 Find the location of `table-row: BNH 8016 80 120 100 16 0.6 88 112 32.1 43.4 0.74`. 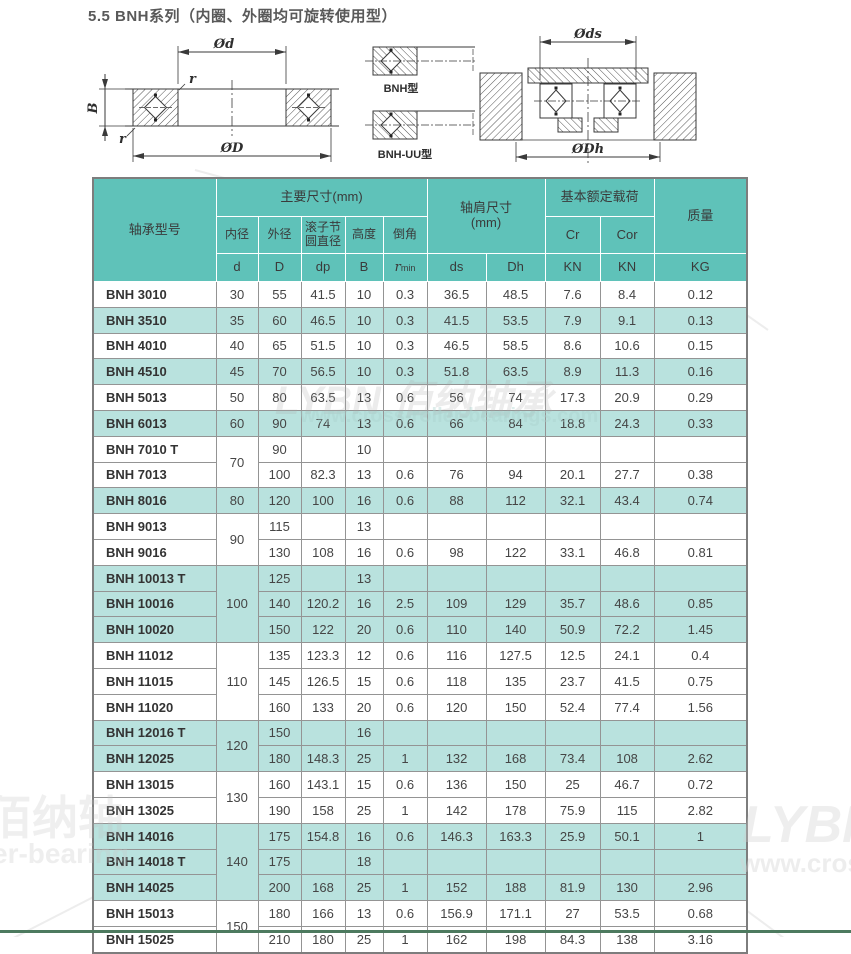

table-row: BNH 8016 80 120 100 16 0.6 88 112 32.1 43.4 0.74 is located at coordinates (420, 501).